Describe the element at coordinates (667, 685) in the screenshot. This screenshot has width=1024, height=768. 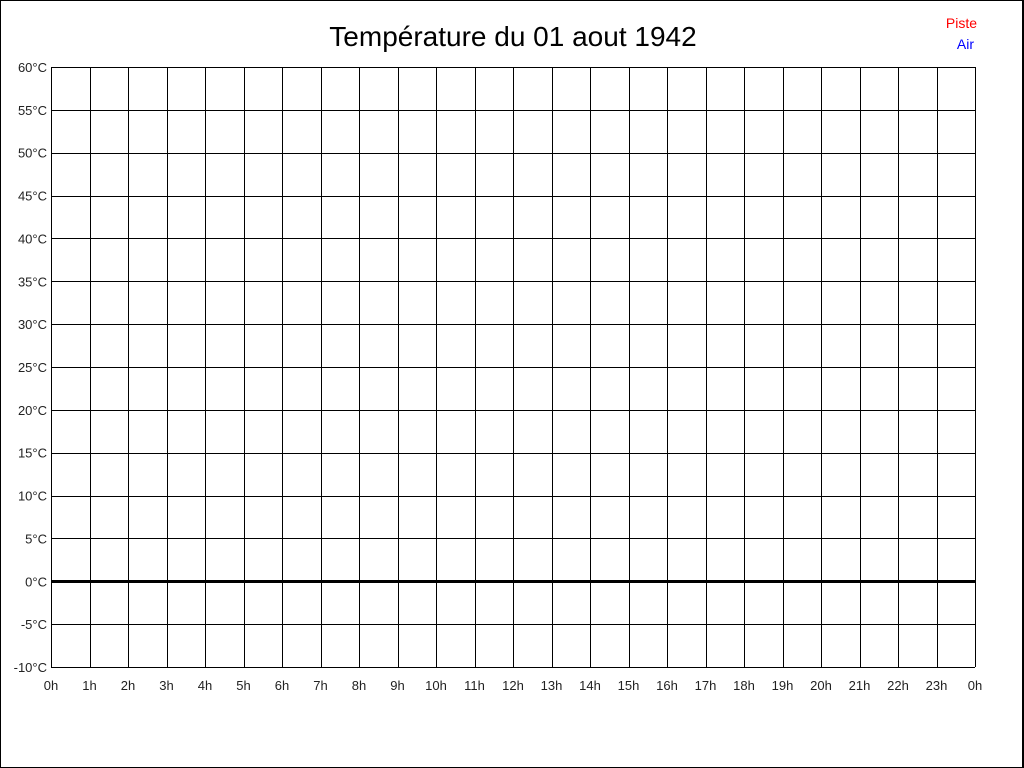
I see `x-tick-label: 16h` at that location.